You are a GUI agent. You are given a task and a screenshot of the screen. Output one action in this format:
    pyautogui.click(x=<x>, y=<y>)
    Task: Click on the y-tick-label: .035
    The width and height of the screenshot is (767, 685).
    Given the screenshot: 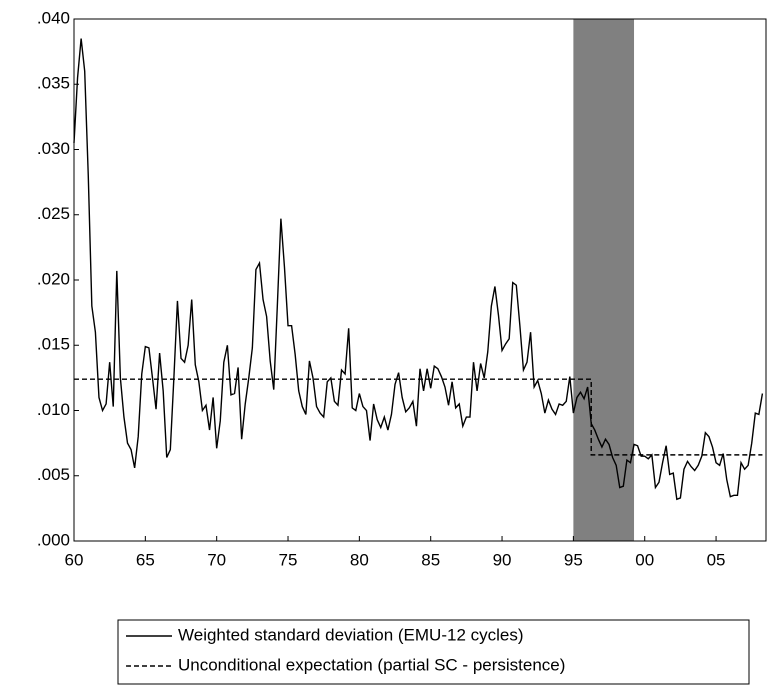 What is the action you would take?
    pyautogui.click(x=53, y=83)
    